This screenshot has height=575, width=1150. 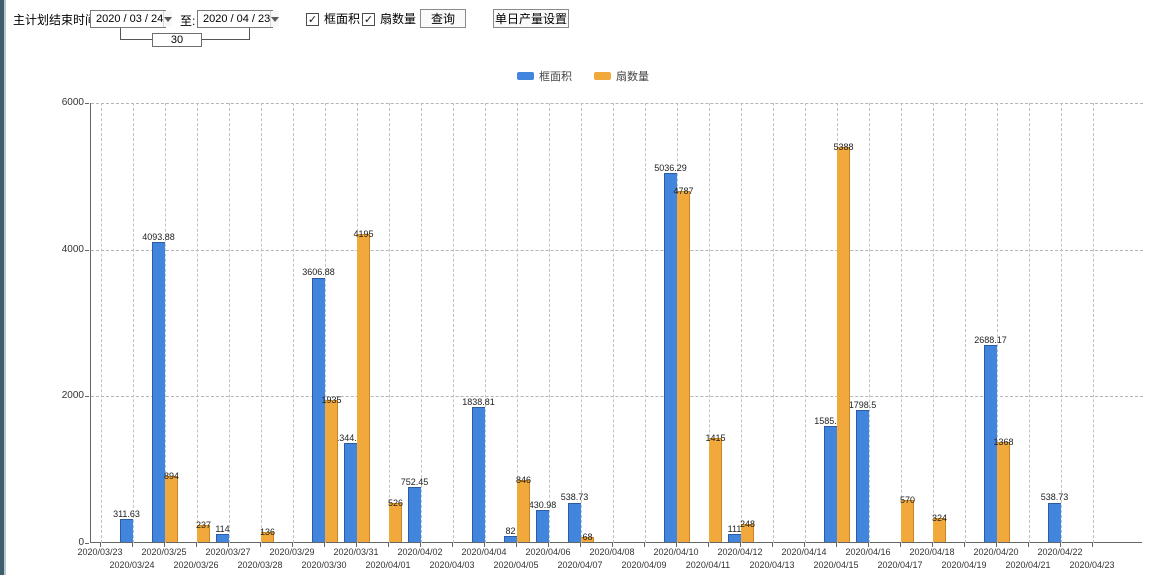 I want to click on y-axis-label: 2000, so click(x=72, y=396).